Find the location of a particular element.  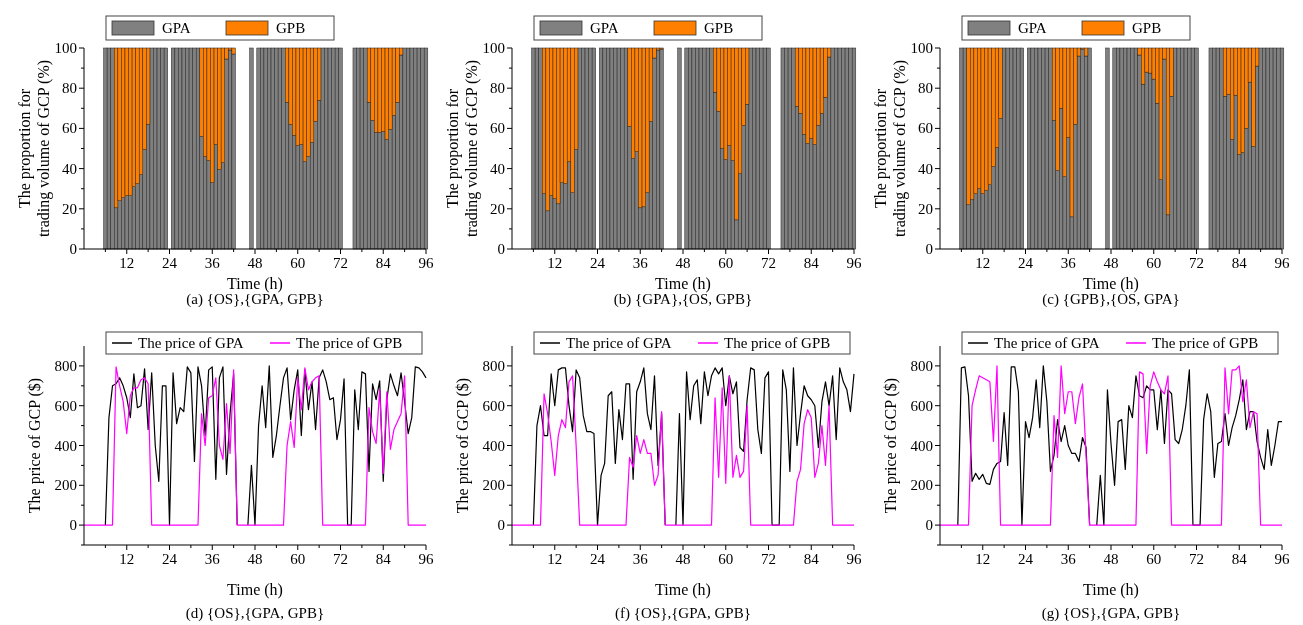

x-axis-title: Time (h) is located at coordinates (683, 590).